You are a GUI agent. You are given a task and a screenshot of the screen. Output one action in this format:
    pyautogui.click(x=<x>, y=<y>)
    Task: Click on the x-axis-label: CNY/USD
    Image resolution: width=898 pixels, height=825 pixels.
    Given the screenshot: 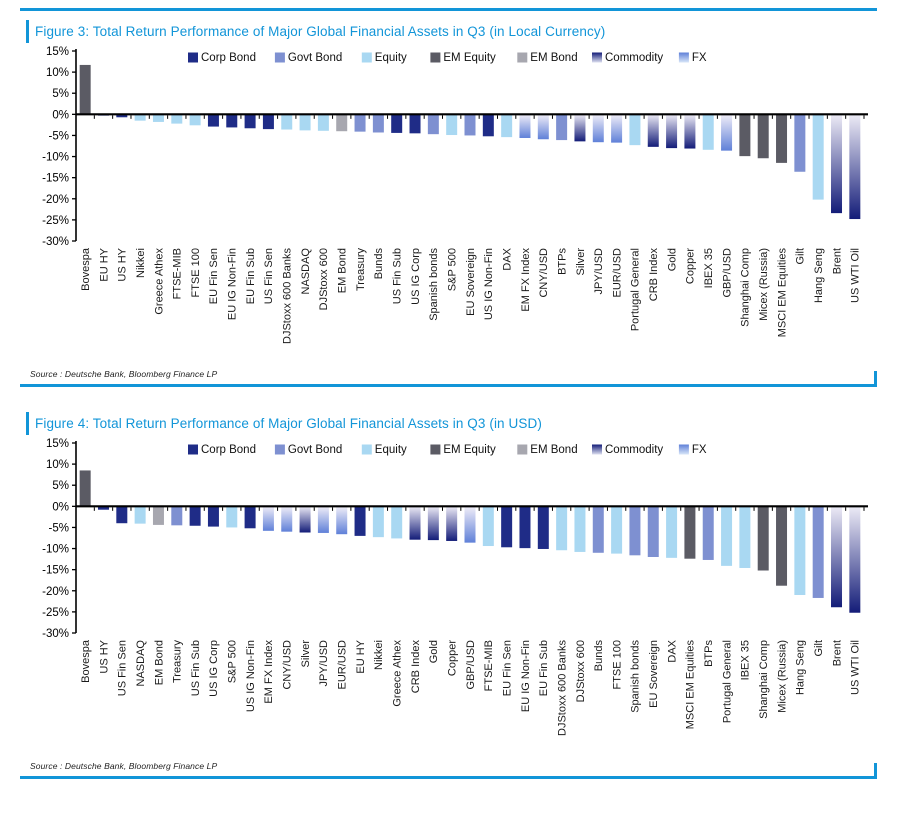 What is the action you would take?
    pyautogui.click(x=288, y=665)
    